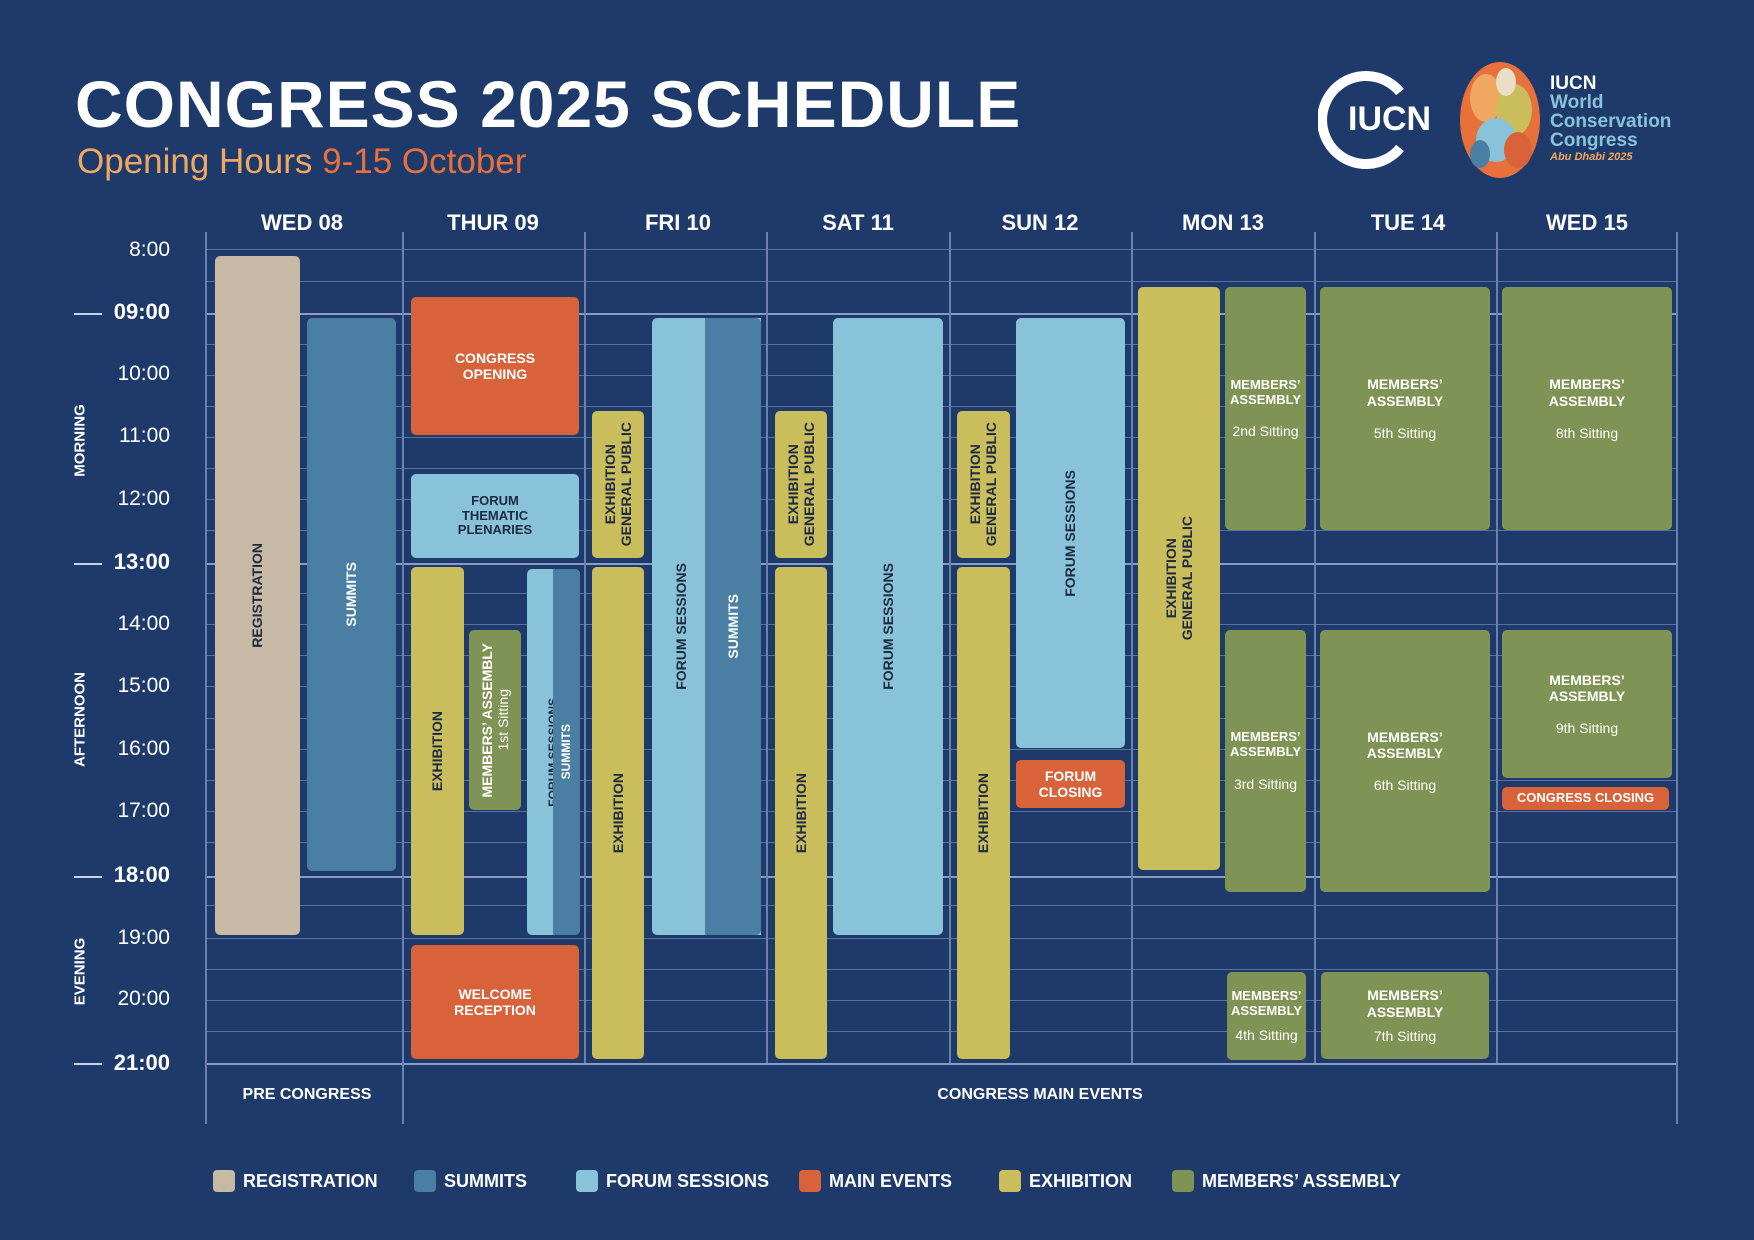  Describe the element at coordinates (301, 162) in the screenshot. I see `page-subtitle: Opening Hours 9-15 October` at that location.